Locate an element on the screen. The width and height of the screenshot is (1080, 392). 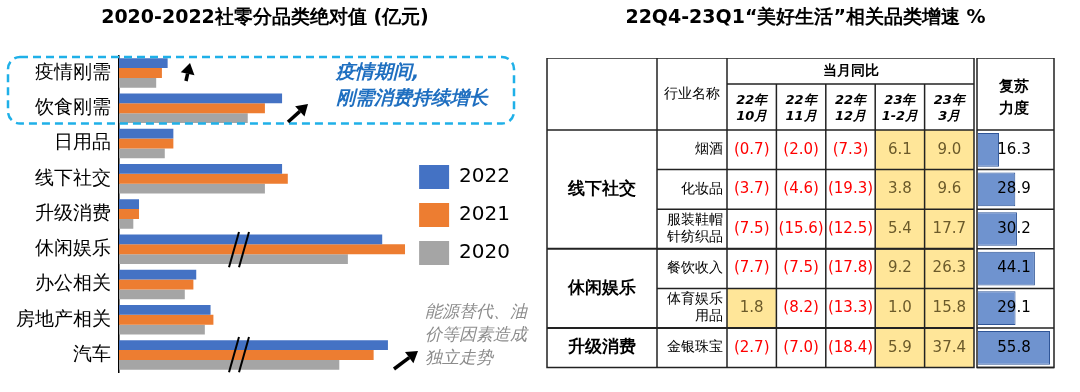
text: 休闲娱乐 is located at coordinates (601, 286).